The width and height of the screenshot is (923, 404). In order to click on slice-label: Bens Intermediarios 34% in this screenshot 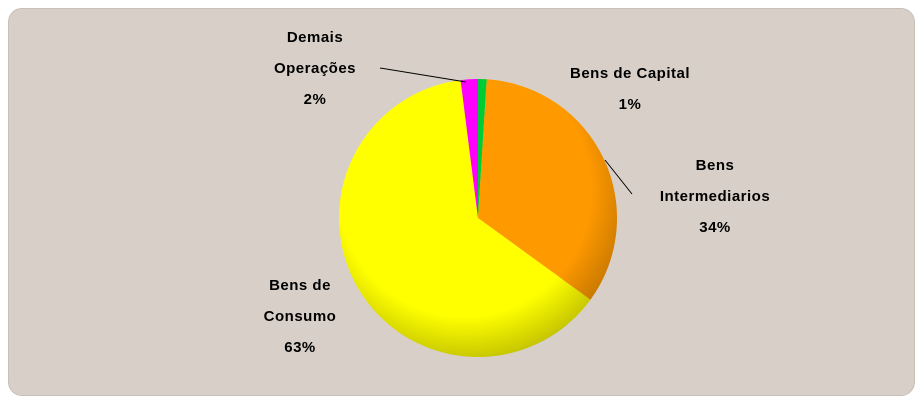, I will do `click(715, 196)`.